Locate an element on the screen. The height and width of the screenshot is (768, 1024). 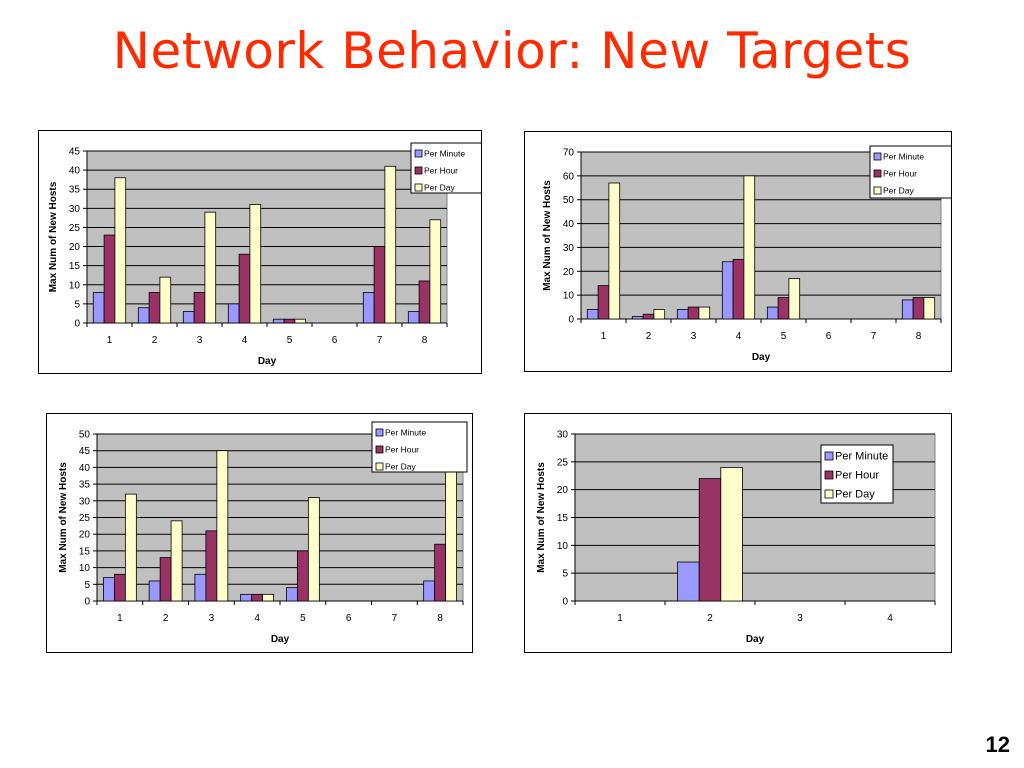
page-number: 12 is located at coordinates (997, 744).